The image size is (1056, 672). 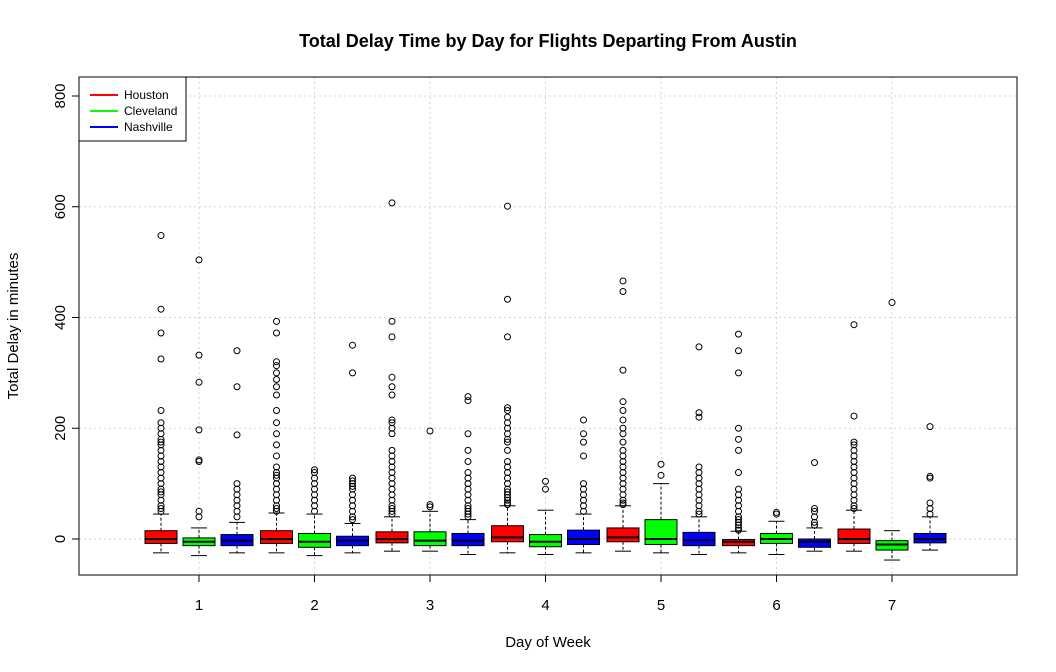 I want to click on y-axis: 0 200 400 600 800, so click(x=65, y=313).